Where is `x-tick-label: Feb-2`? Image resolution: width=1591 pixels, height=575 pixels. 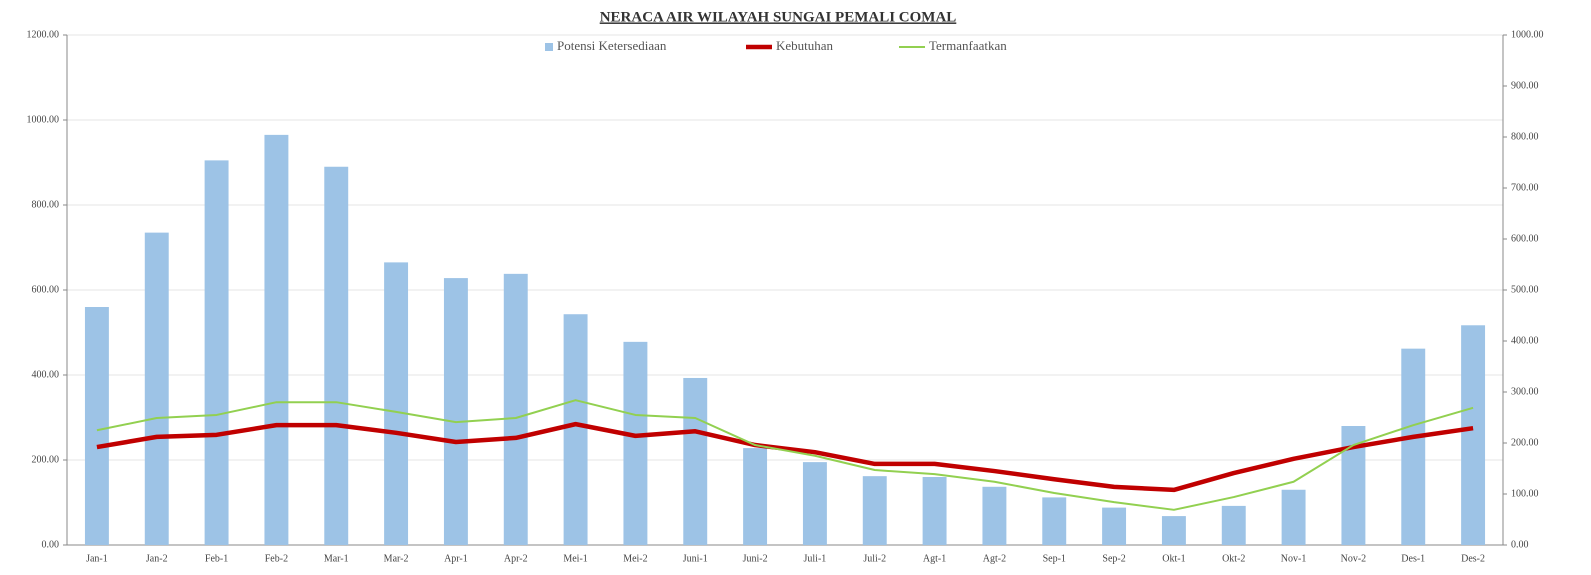
x-tick-label: Feb-2 is located at coordinates (276, 558).